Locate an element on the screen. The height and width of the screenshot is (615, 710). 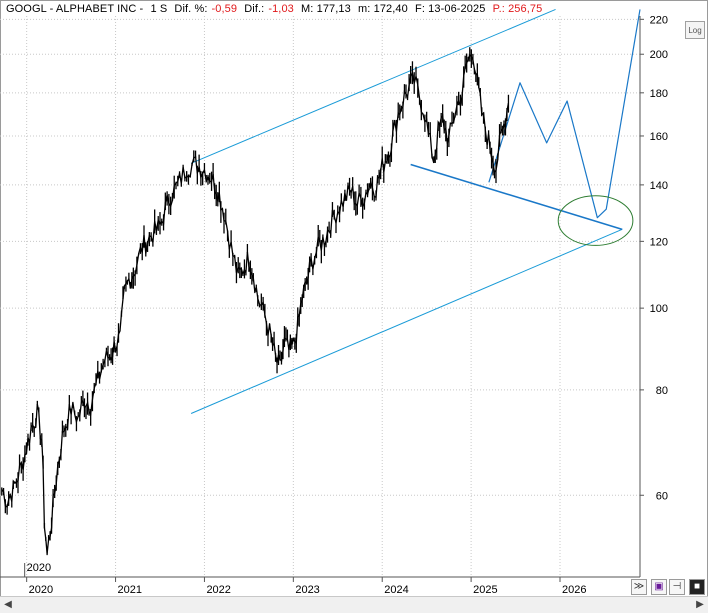
y-tick-label: 100 is located at coordinates (659, 309).